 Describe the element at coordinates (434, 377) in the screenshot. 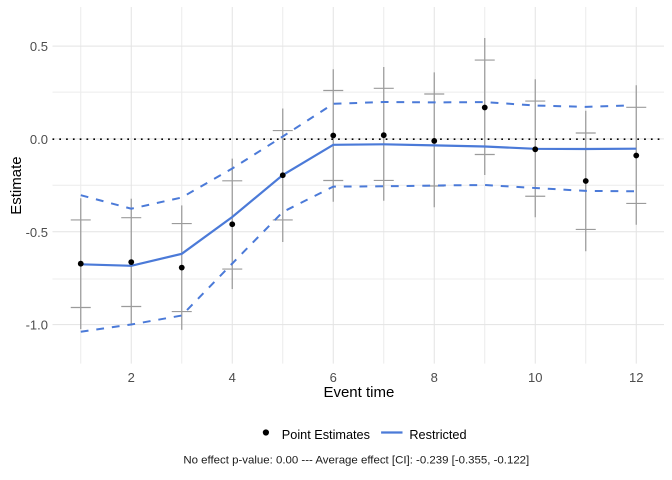

I see `svg-text: 8` at that location.